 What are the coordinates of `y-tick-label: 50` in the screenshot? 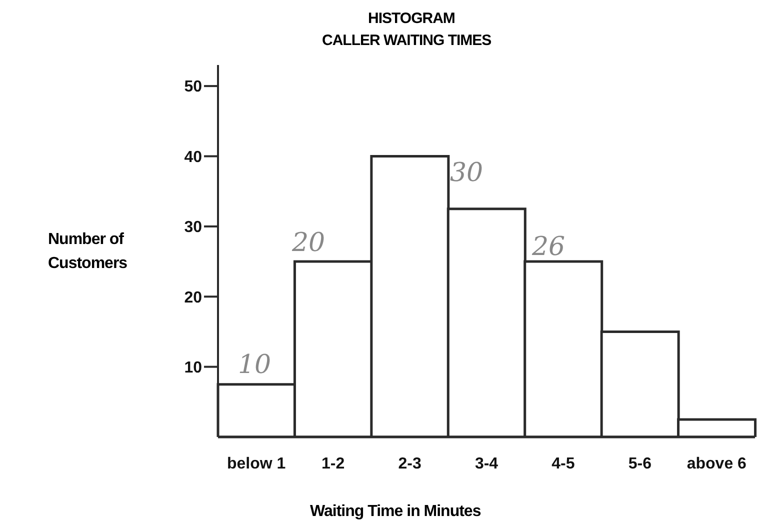 It's located at (193, 87).